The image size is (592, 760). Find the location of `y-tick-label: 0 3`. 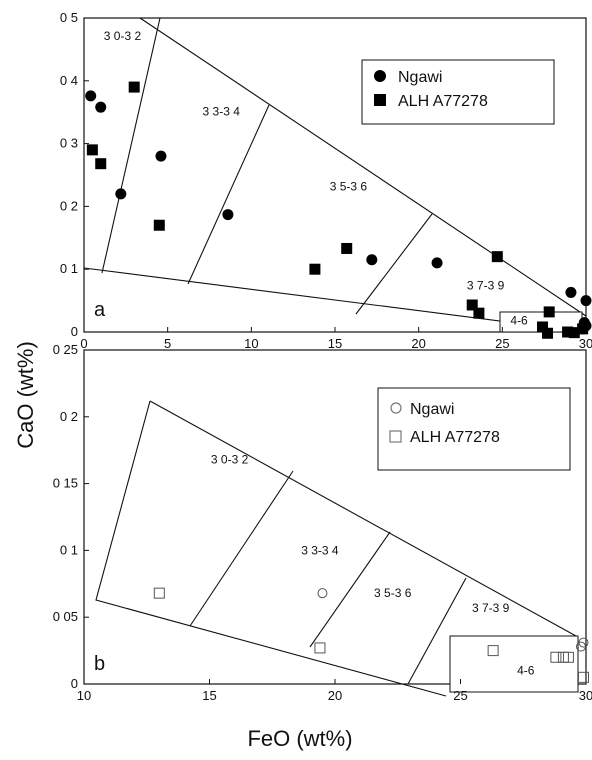

y-tick-label: 0 3 is located at coordinates (69, 143).